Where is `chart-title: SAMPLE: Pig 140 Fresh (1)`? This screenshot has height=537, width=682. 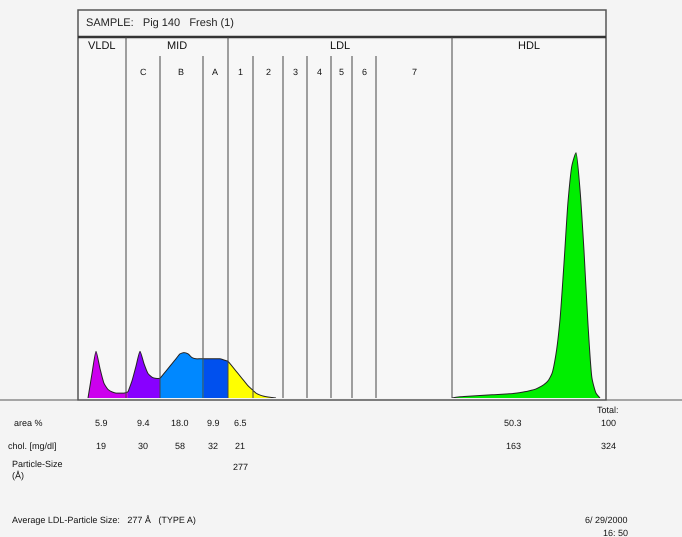
chart-title: SAMPLE: Pig 140 Fresh (1) is located at coordinates (160, 23).